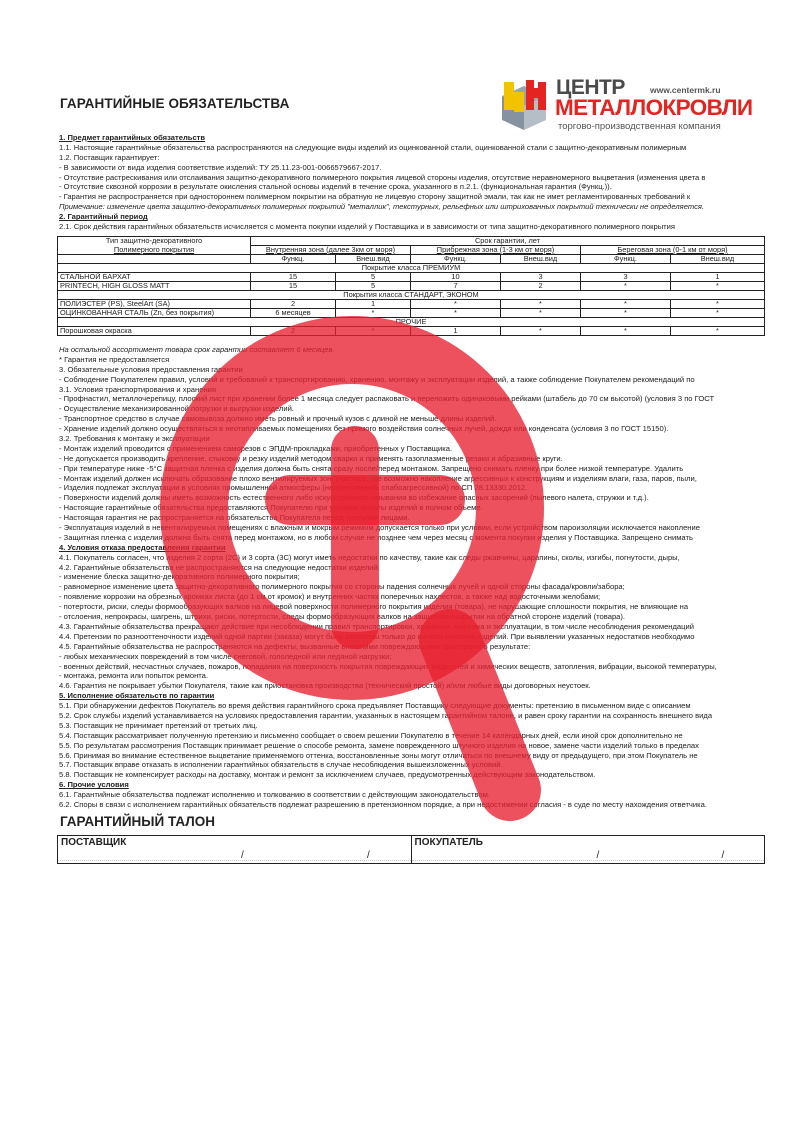  Describe the element at coordinates (685, 90) in the screenshot. I see `logo-url: www.centermk.ru` at that location.